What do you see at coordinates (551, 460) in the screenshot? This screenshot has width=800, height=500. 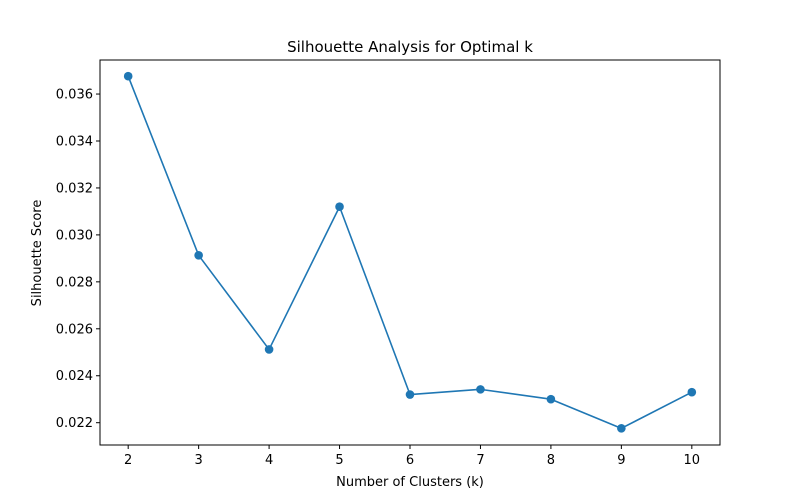 I see `x-tick-label: 8` at bounding box center [551, 460].